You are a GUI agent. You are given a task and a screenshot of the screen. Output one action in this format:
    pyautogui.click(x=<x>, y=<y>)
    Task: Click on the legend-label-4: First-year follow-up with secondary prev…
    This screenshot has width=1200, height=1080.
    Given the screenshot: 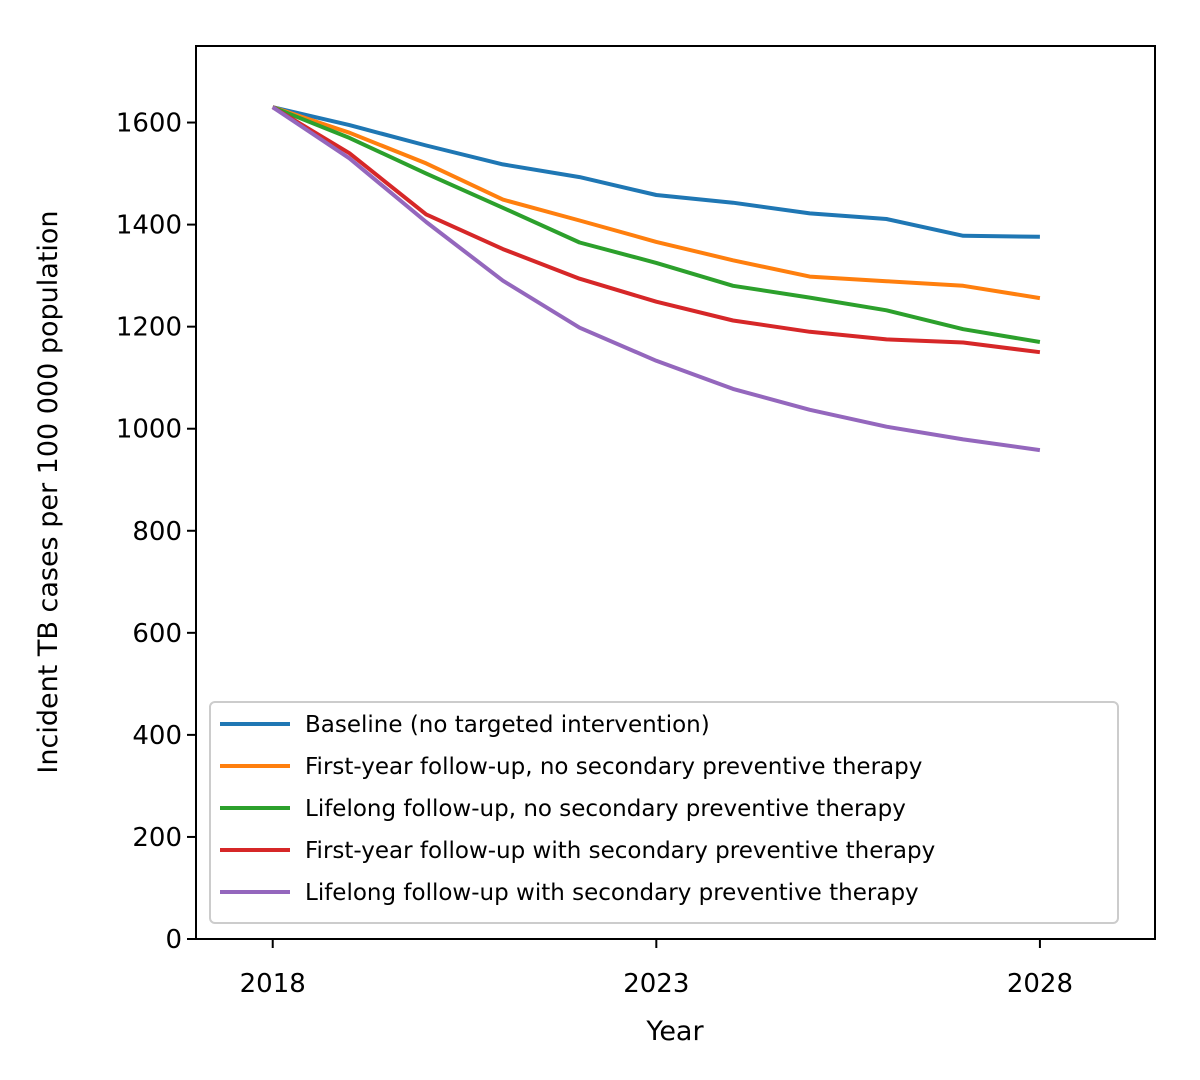 What is the action you would take?
    pyautogui.click(x=620, y=851)
    